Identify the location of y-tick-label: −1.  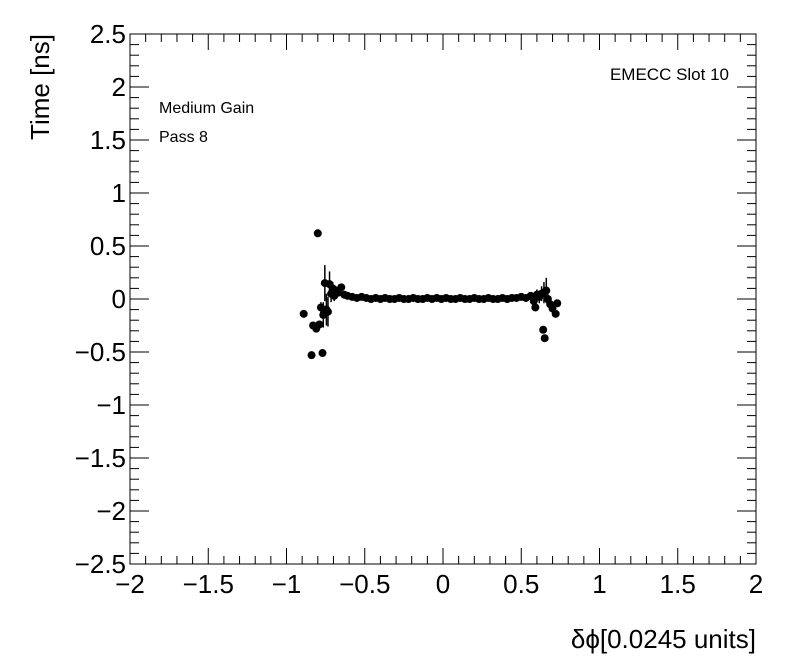
(111, 405).